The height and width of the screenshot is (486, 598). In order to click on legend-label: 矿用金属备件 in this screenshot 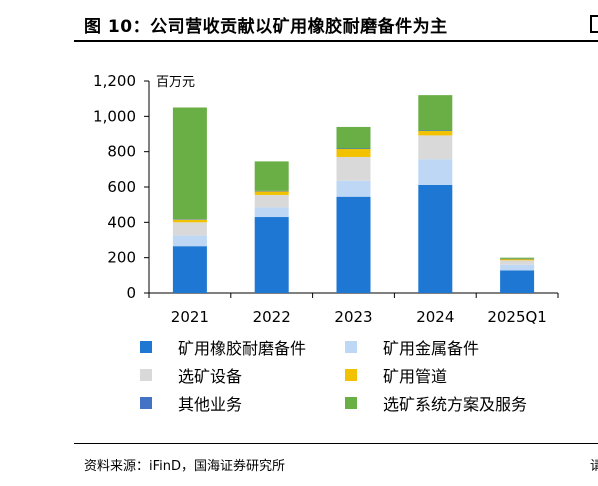, I will do `click(431, 348)`.